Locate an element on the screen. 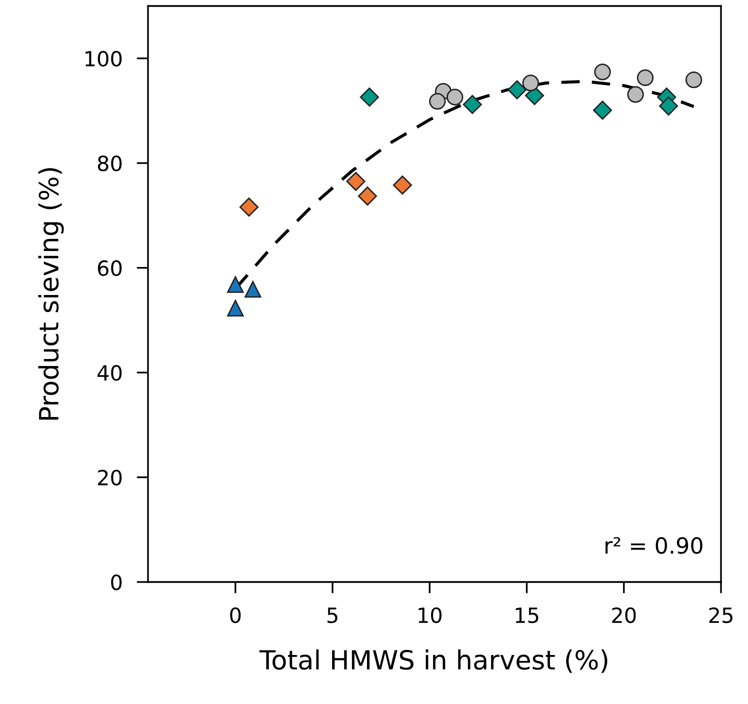 Image resolution: width=748 pixels, height=704 pixels. y-axis-title: Product sieving (%) is located at coordinates (51, 294).